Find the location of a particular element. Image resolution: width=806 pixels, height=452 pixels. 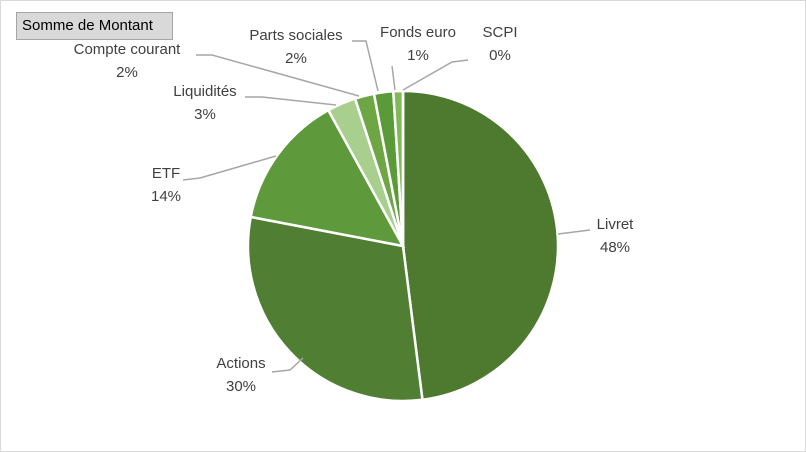

slice-value-label: 1% is located at coordinates (418, 55).